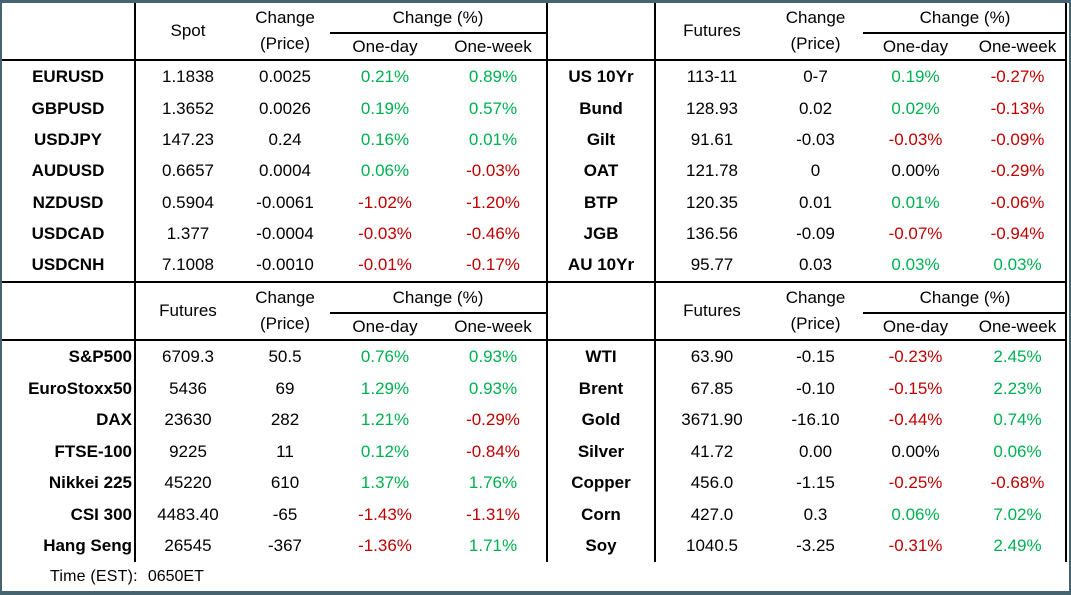 This screenshot has height=595, width=1071. Describe the element at coordinates (493, 483) in the screenshot. I see `one-week-pct-cell: 1.76%` at that location.